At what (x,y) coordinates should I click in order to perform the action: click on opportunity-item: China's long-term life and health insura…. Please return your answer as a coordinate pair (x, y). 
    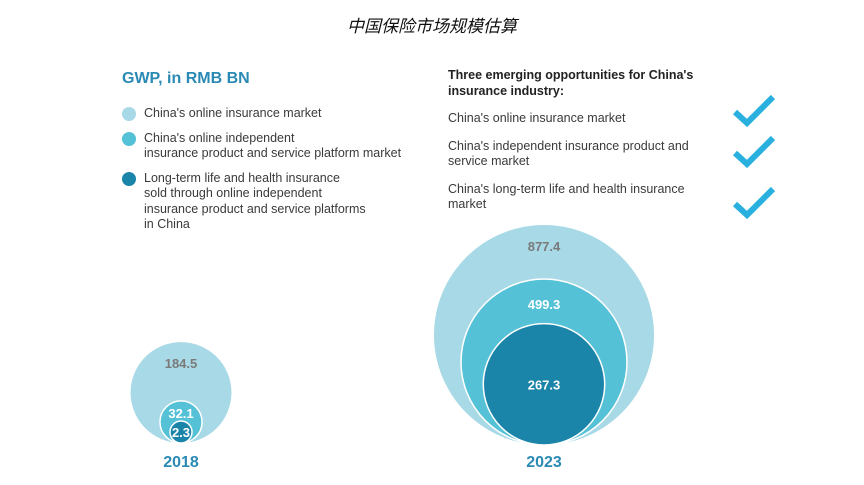
    Looking at the image, I should click on (588, 197).